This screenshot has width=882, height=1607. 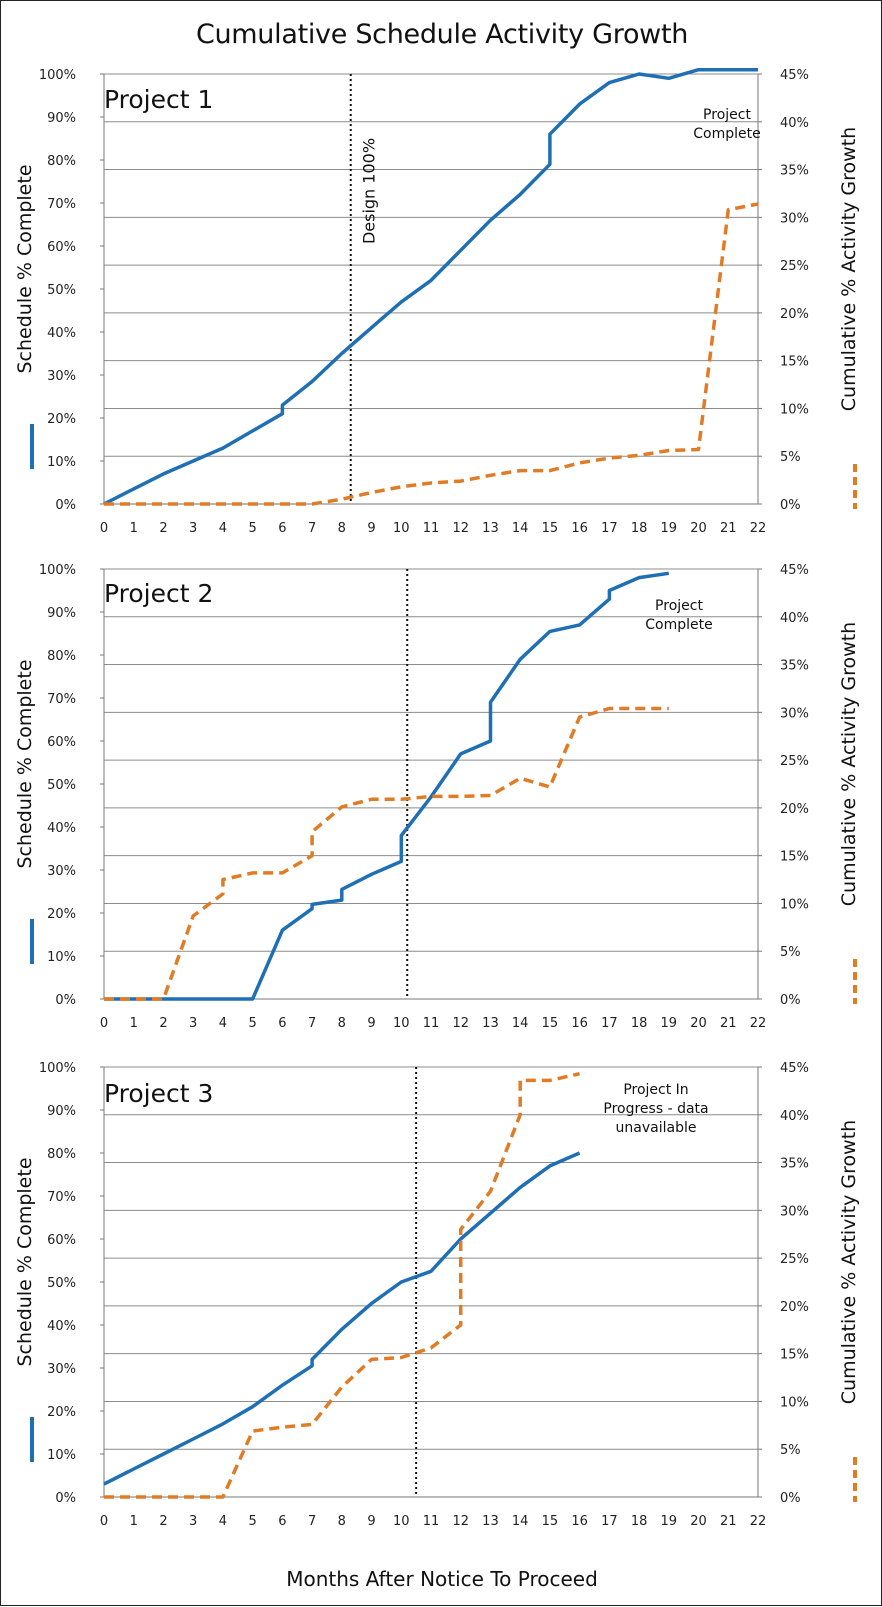 I want to click on schedule-complete-series-line, so click(x=342, y=1318).